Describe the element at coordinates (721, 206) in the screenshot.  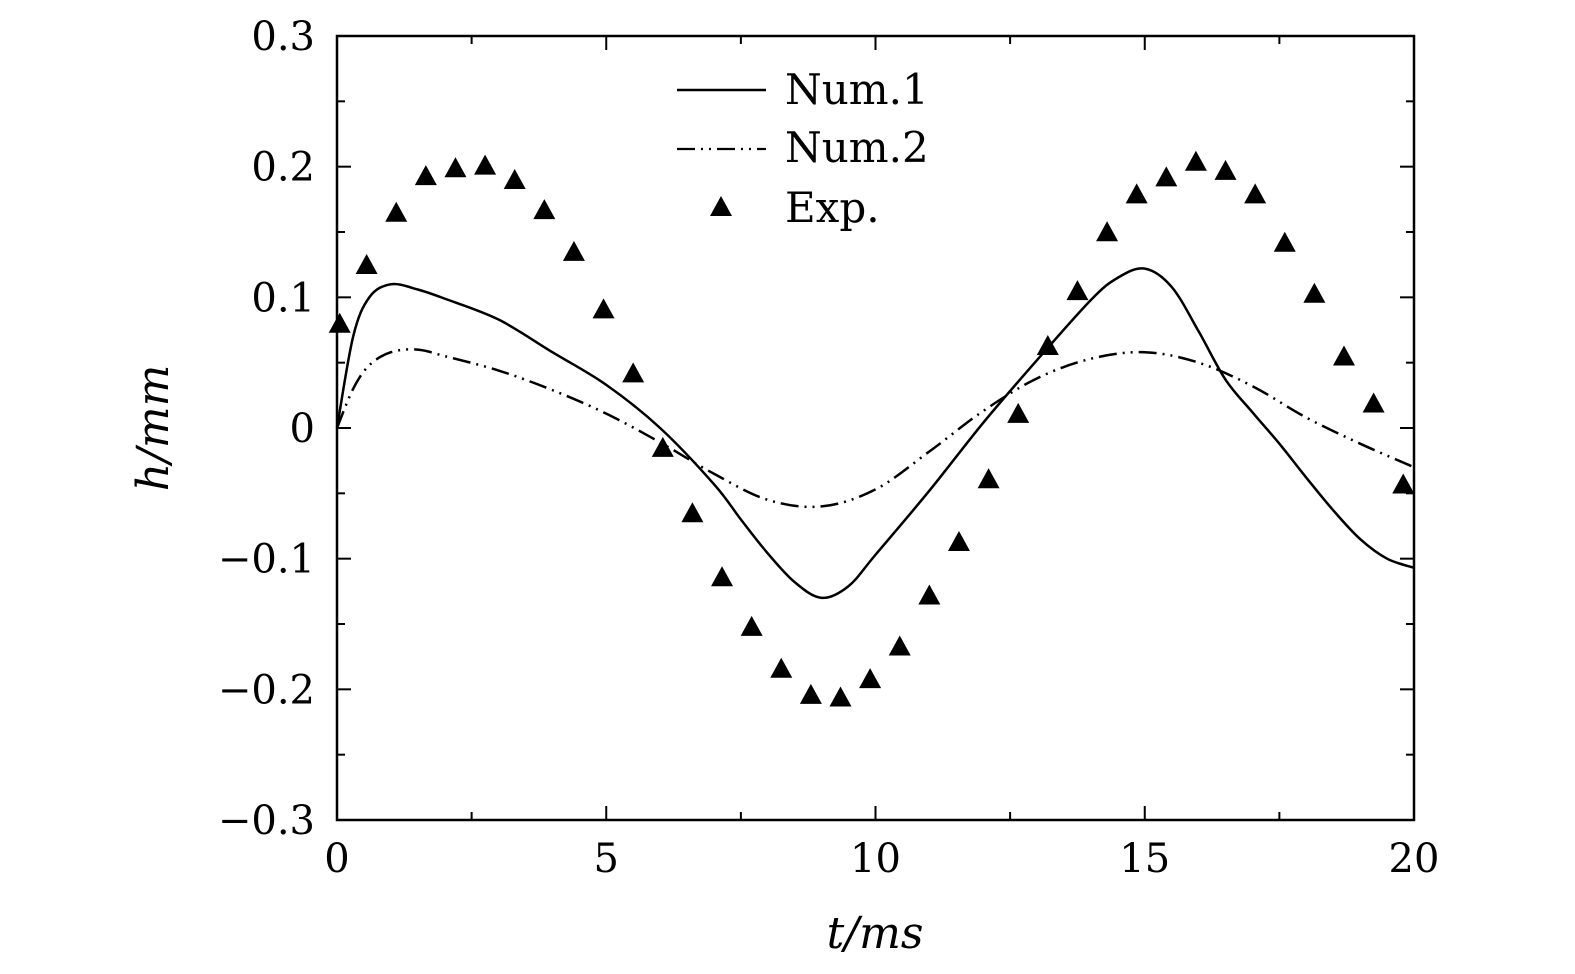
I see `legend-swatch-exp` at that location.